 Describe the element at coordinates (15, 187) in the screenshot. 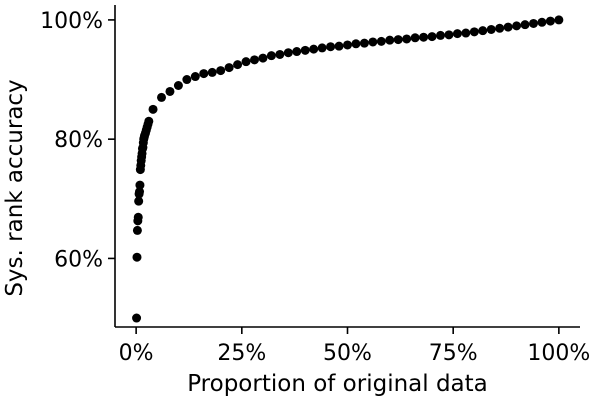

I see `y-axis-title: Sys. rank accuracy` at that location.